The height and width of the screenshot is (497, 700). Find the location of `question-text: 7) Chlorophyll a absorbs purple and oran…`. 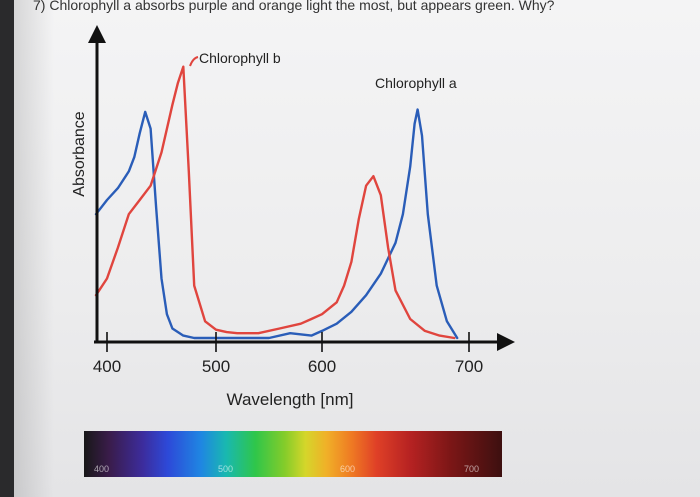

question-text: 7) Chlorophyll a absorbs purple and oran… is located at coordinates (294, 6).